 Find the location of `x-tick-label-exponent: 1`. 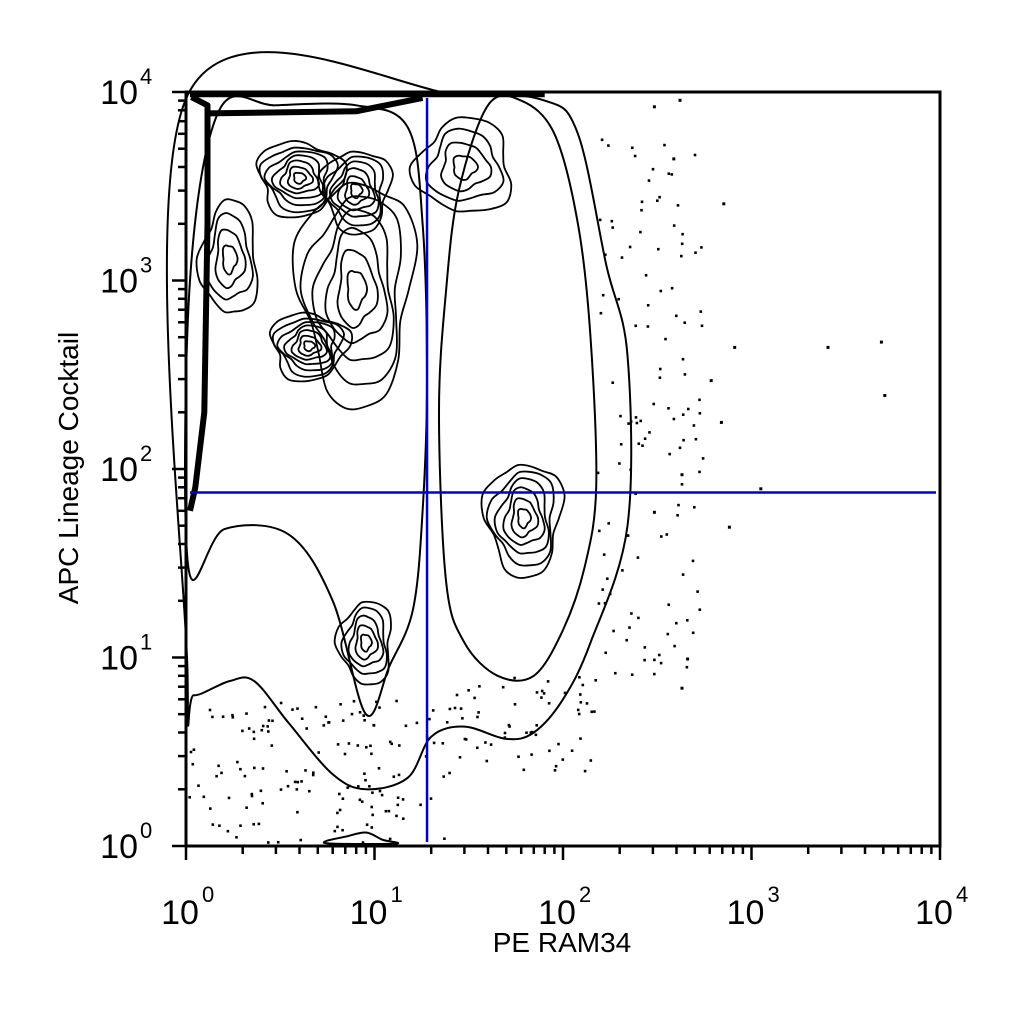

x-tick-label-exponent: 1 is located at coordinates (397, 894).